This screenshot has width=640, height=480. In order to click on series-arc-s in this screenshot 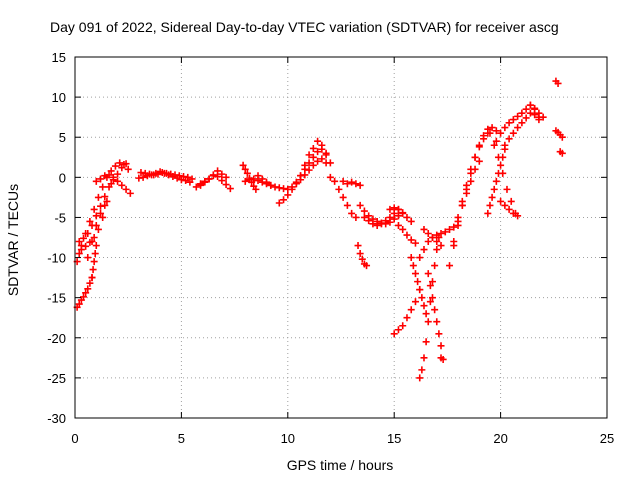, I will do `click(351, 183)`.